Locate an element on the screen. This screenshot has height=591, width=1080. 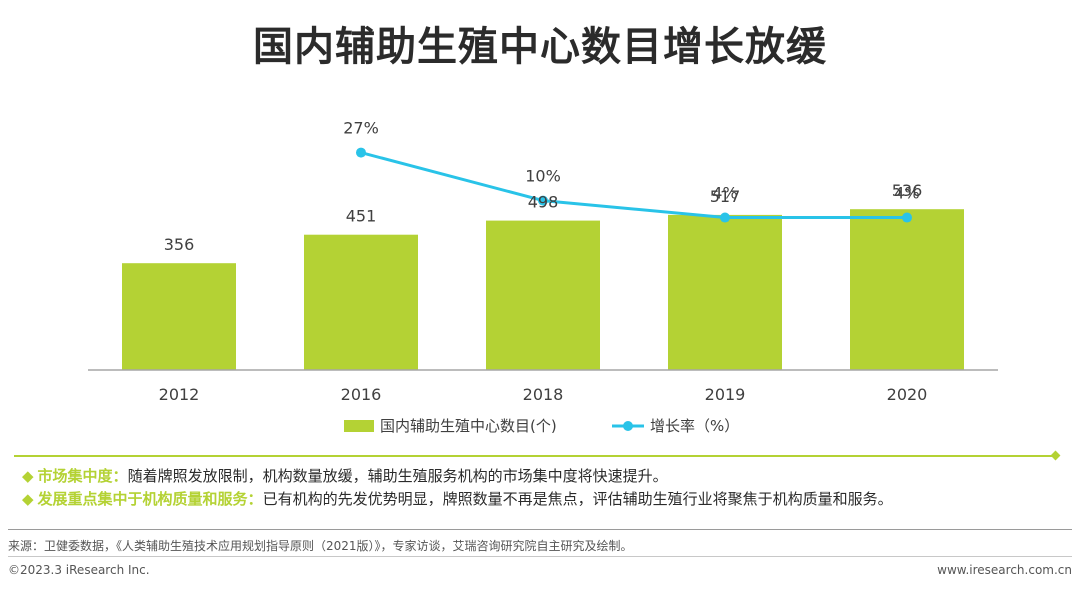
legend-bar-label: 国内辅助生殖中心数目(个) is located at coordinates (468, 426).